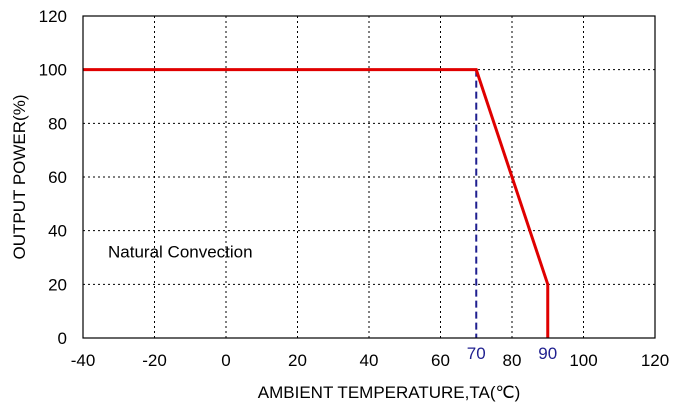 The height and width of the screenshot is (405, 686). What do you see at coordinates (583, 360) in the screenshot?
I see `x-tick-label: 100` at bounding box center [583, 360].